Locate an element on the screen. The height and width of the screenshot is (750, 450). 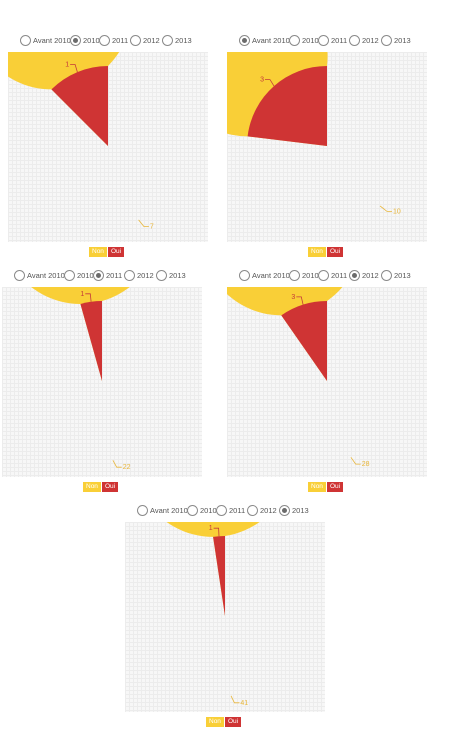
pie-plot-area: 1 41 is located at coordinates (225, 617).